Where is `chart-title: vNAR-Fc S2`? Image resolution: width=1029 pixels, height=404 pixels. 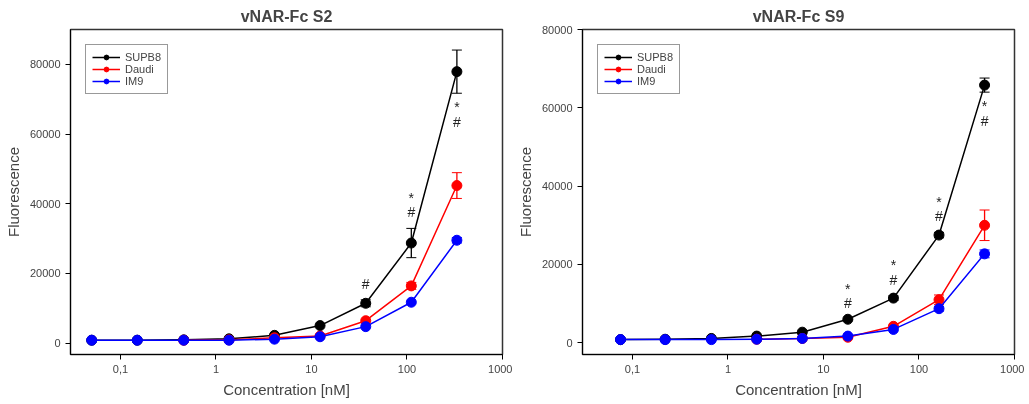 chart-title: vNAR-Fc S2 is located at coordinates (286, 16).